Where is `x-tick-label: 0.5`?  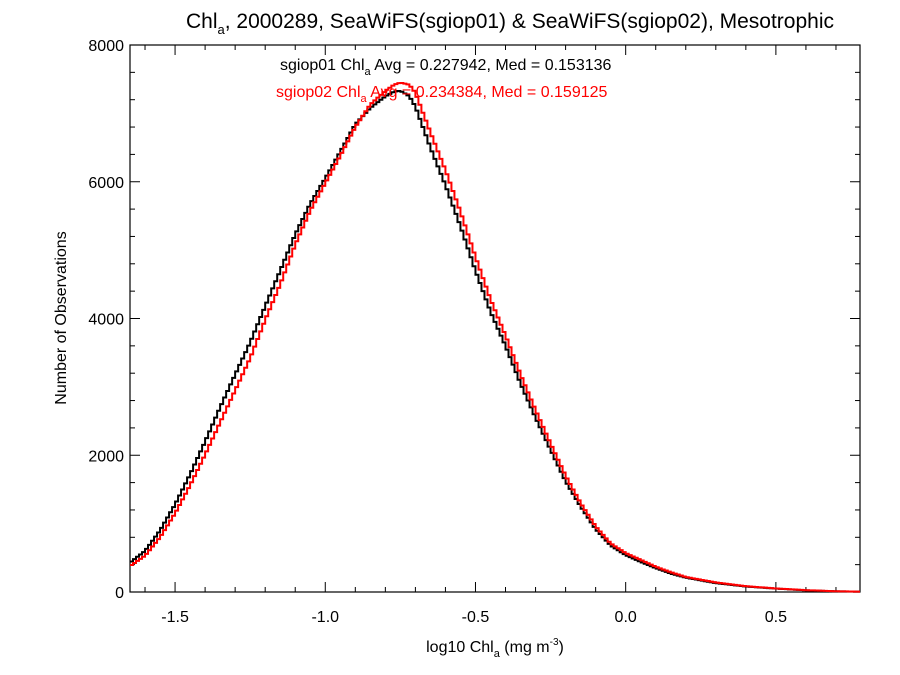 x-tick-label: 0.5 is located at coordinates (776, 617).